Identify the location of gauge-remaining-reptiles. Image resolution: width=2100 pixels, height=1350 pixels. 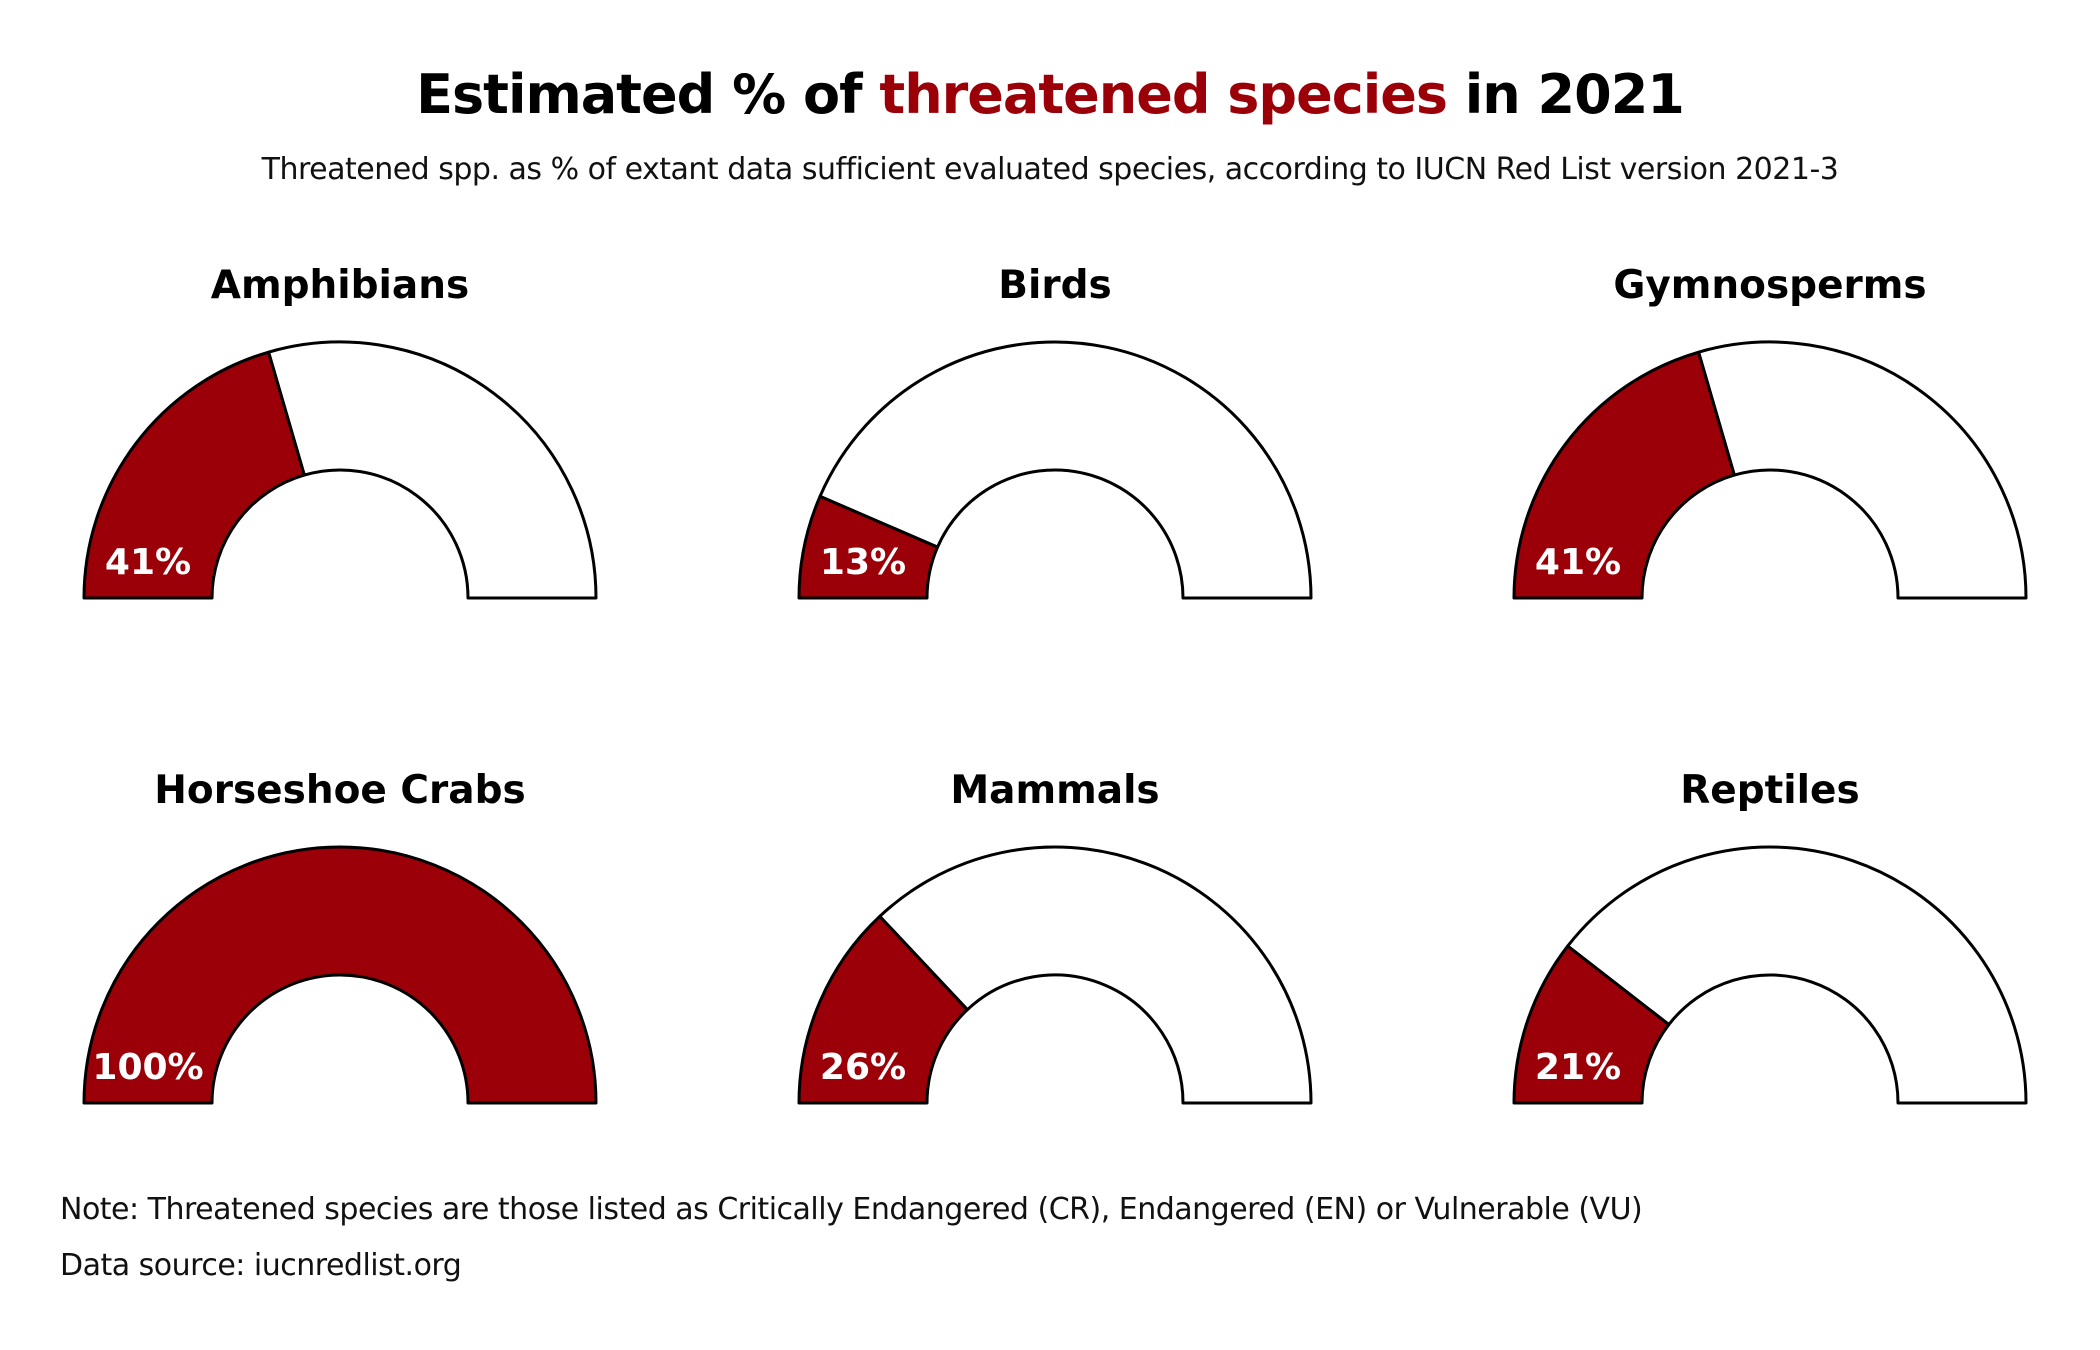
(1797, 975).